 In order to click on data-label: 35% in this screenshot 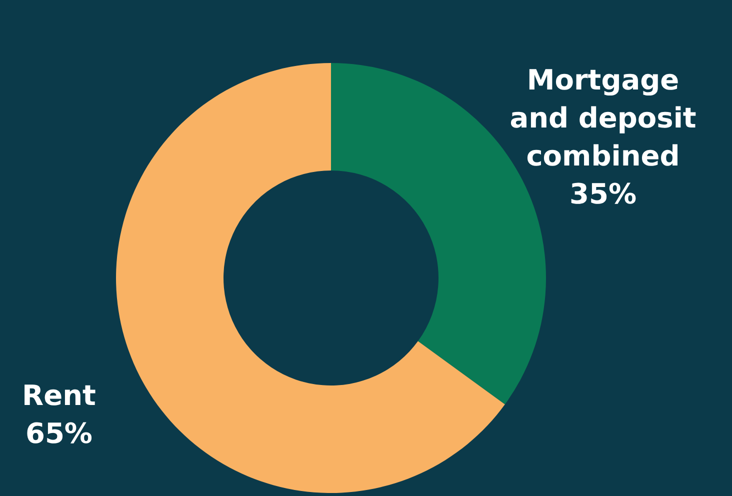, I will do `click(603, 194)`.